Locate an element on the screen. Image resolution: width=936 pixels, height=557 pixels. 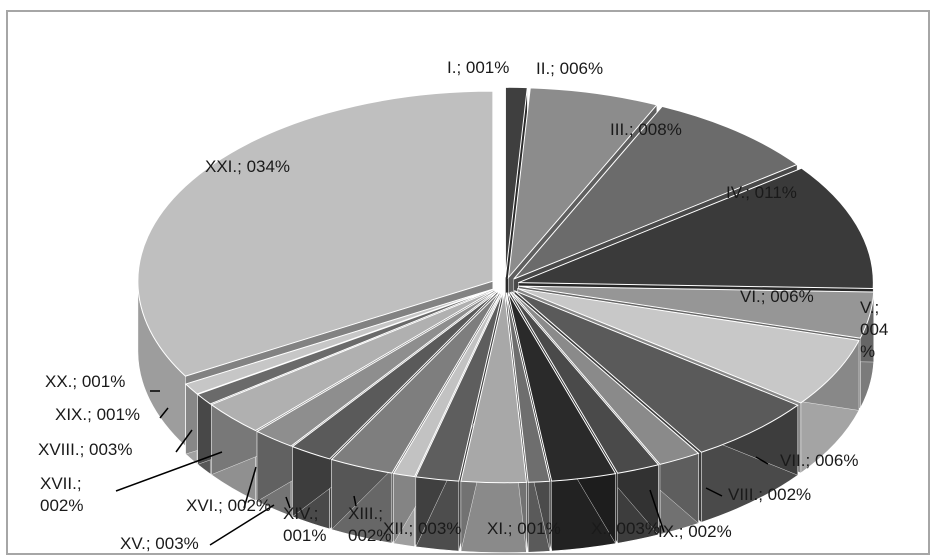
leader-line-viii is located at coordinates (714, 492).